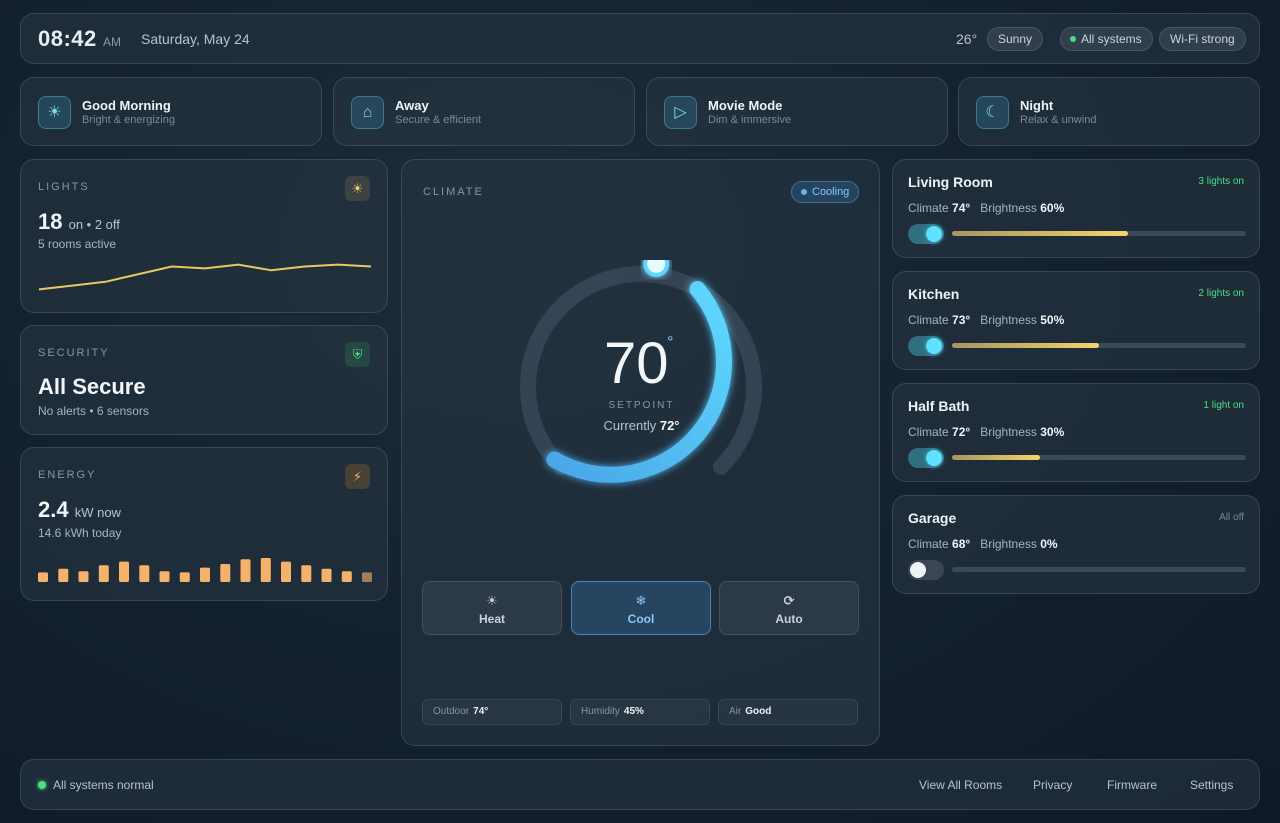  What do you see at coordinates (789, 608) in the screenshot?
I see `mode-auto-button: ⟳ Auto` at bounding box center [789, 608].